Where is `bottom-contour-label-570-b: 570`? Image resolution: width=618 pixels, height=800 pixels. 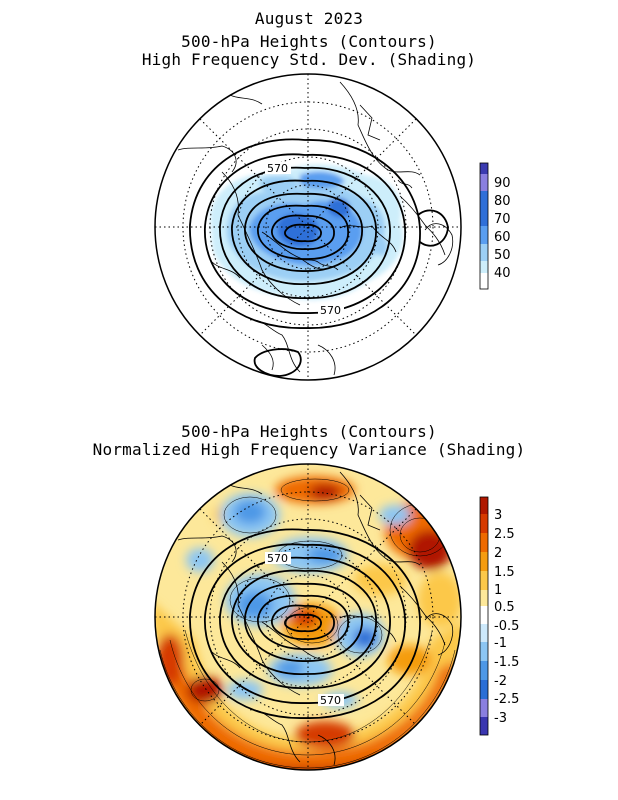
bottom-contour-label-570-b: 570 is located at coordinates (330, 700).